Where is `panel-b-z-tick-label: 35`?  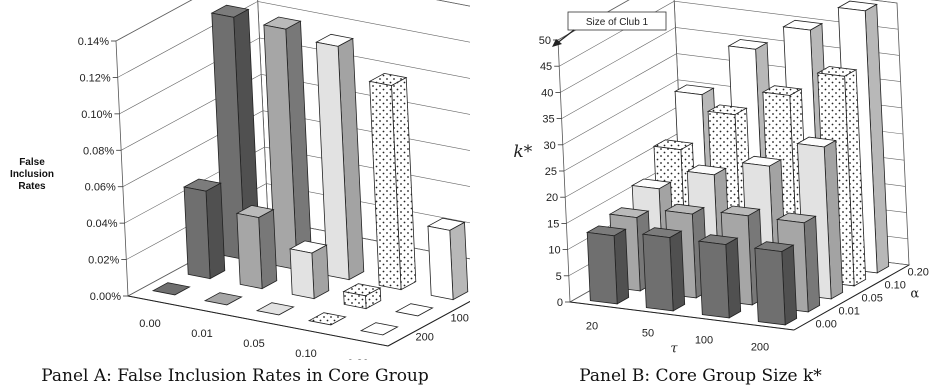 panel-b-z-tick-label: 35 is located at coordinates (548, 120).